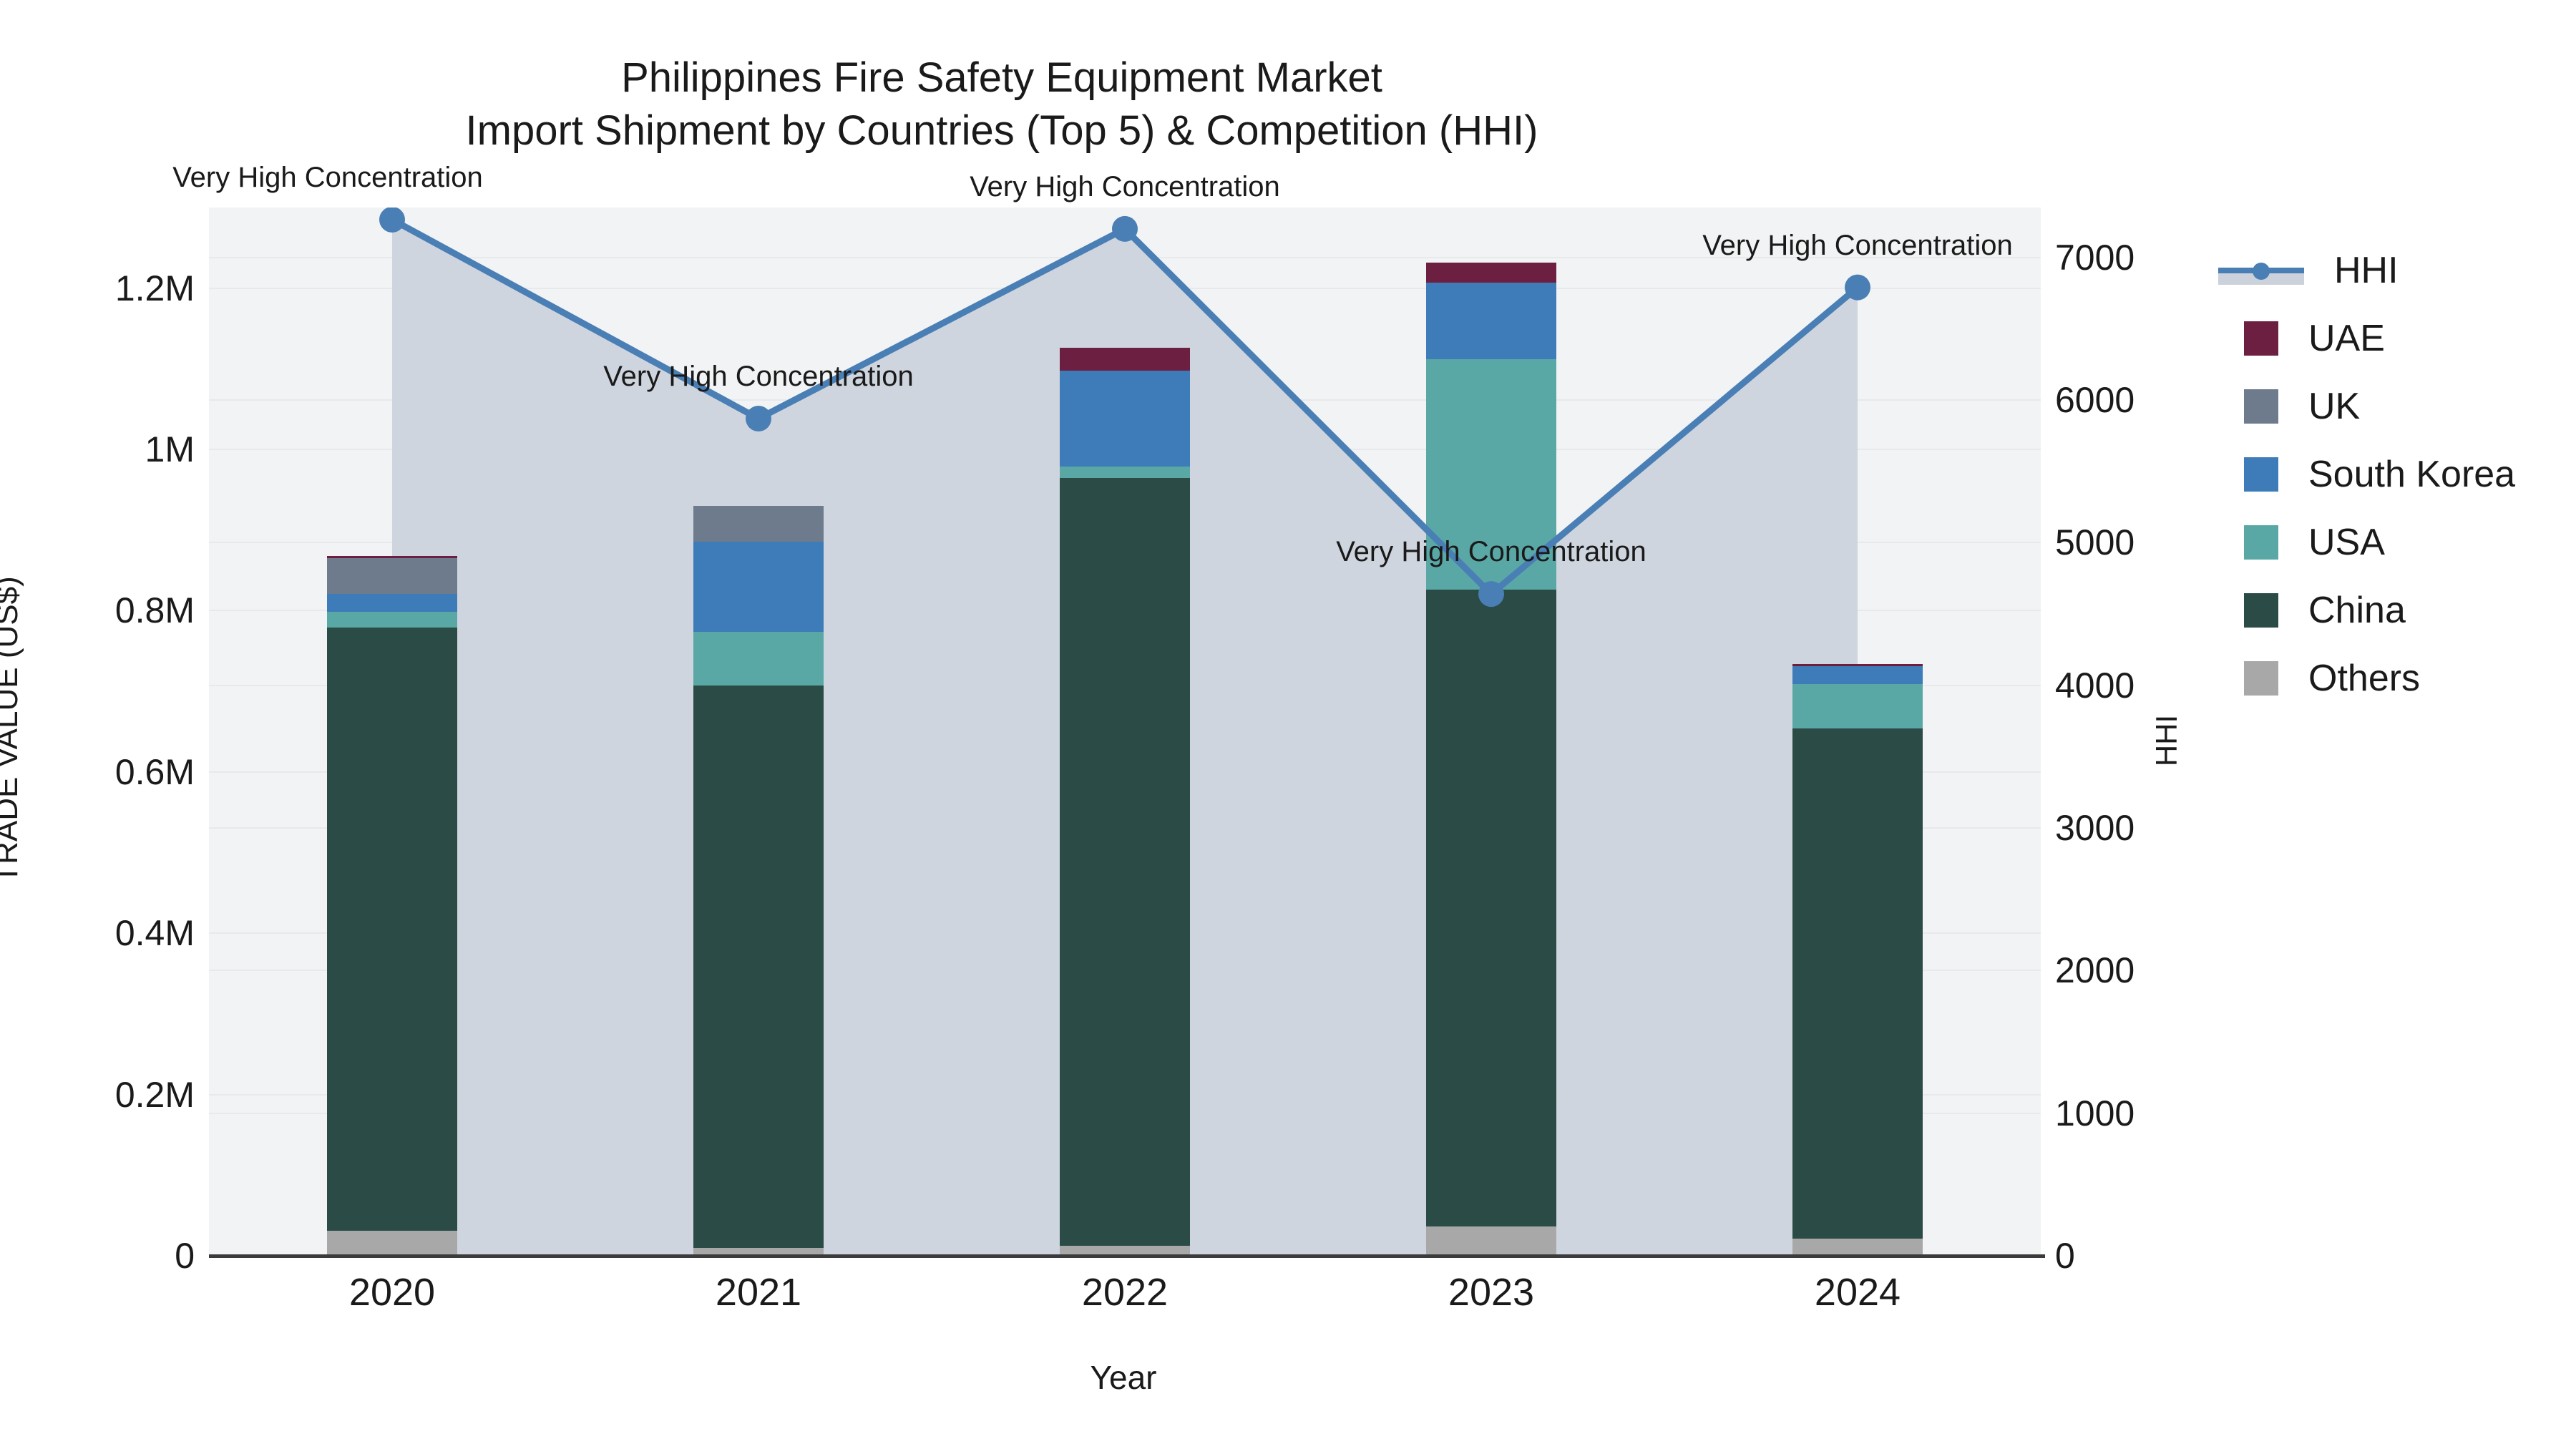 This screenshot has height=1449, width=2576. I want to click on bar-stack-2022, so click(1125, 732).